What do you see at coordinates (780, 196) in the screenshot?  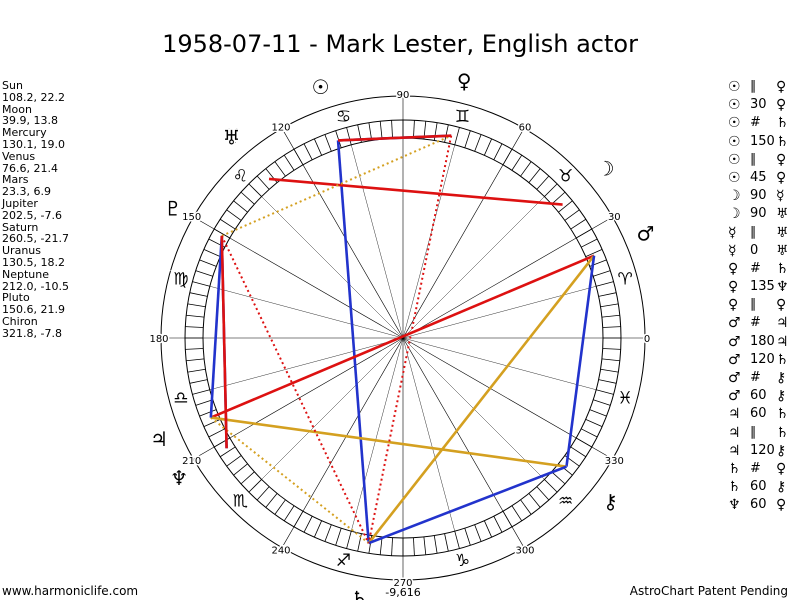 I see `aspect-planet-b-icon: ☿` at bounding box center [780, 196].